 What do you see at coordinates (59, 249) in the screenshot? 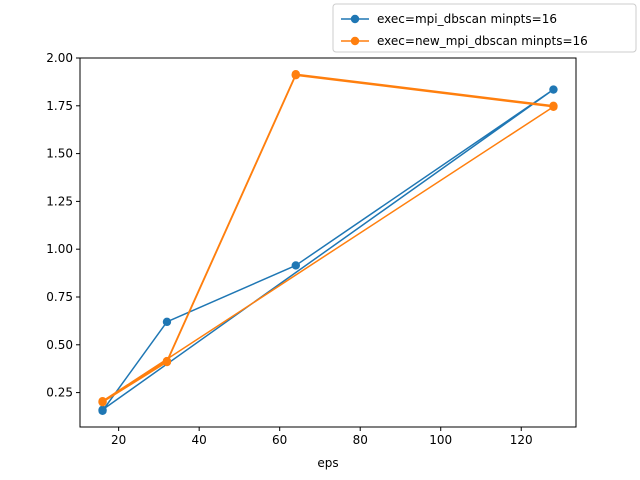
I see `y-tick-label: 1.00` at bounding box center [59, 249].